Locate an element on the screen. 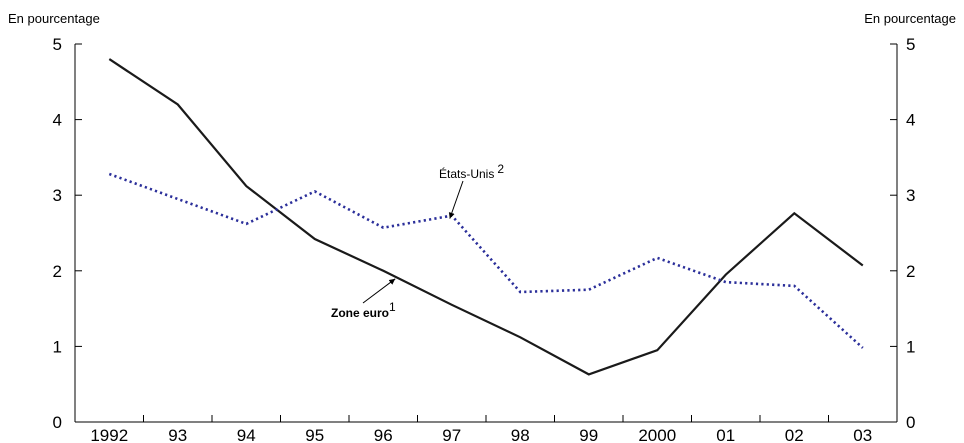 This screenshot has height=443, width=964. x-tick-label: 98 is located at coordinates (520, 434).